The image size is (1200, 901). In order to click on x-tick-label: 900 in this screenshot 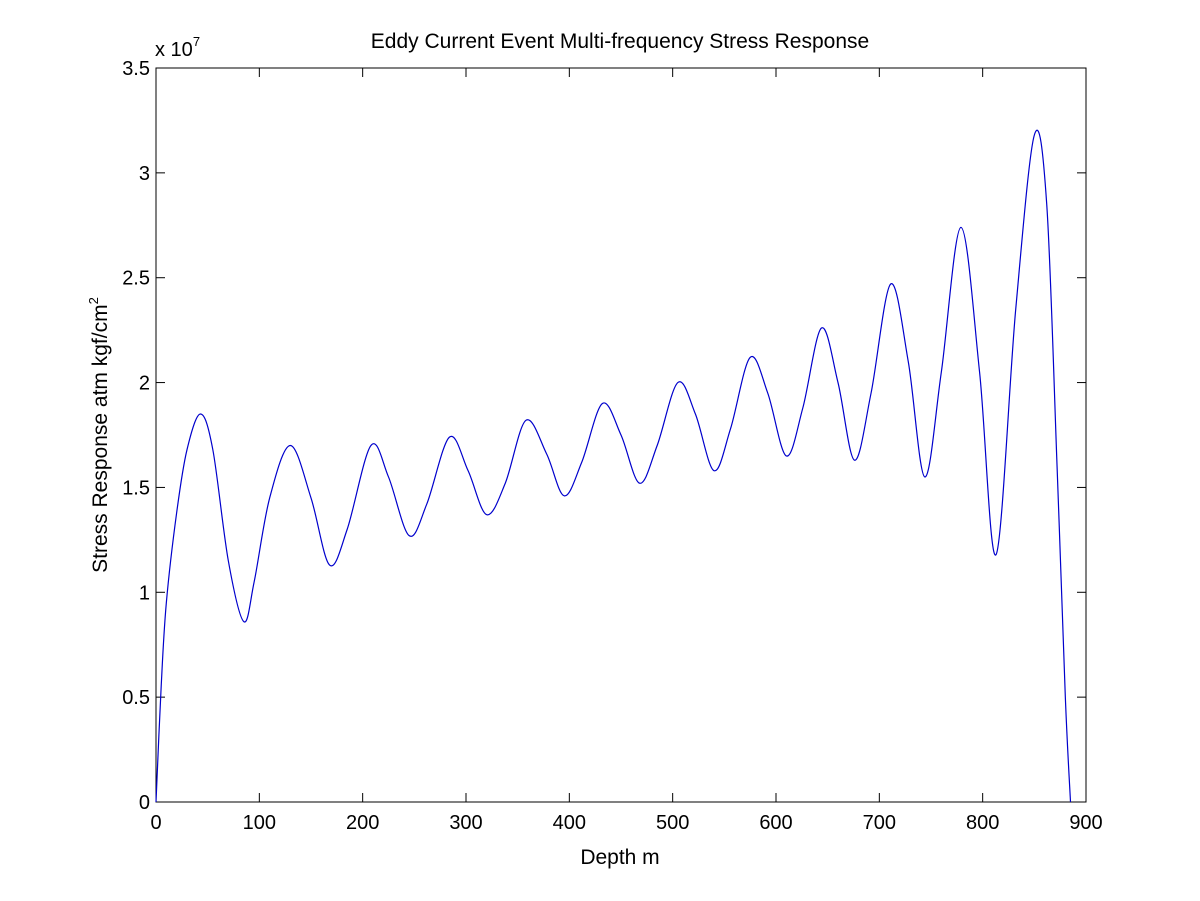, I will do `click(1085, 823)`.